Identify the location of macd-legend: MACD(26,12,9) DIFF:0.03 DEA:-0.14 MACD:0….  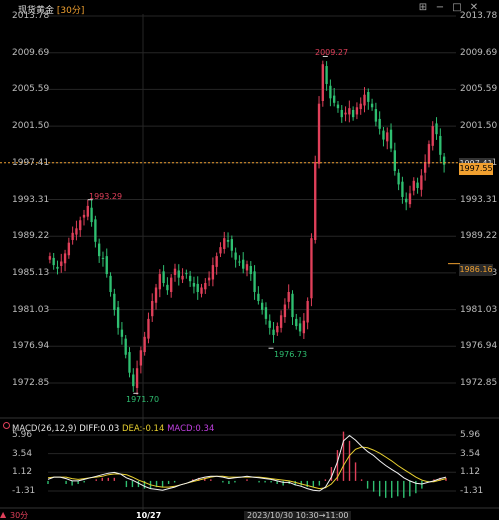
(113, 429).